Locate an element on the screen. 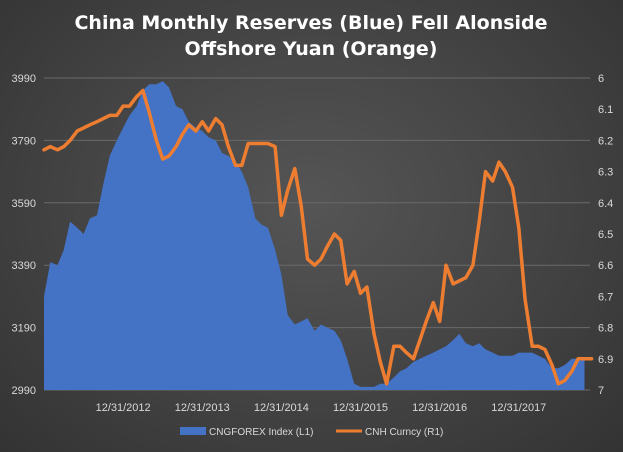  right-tick-label: 6.8 is located at coordinates (605, 329).